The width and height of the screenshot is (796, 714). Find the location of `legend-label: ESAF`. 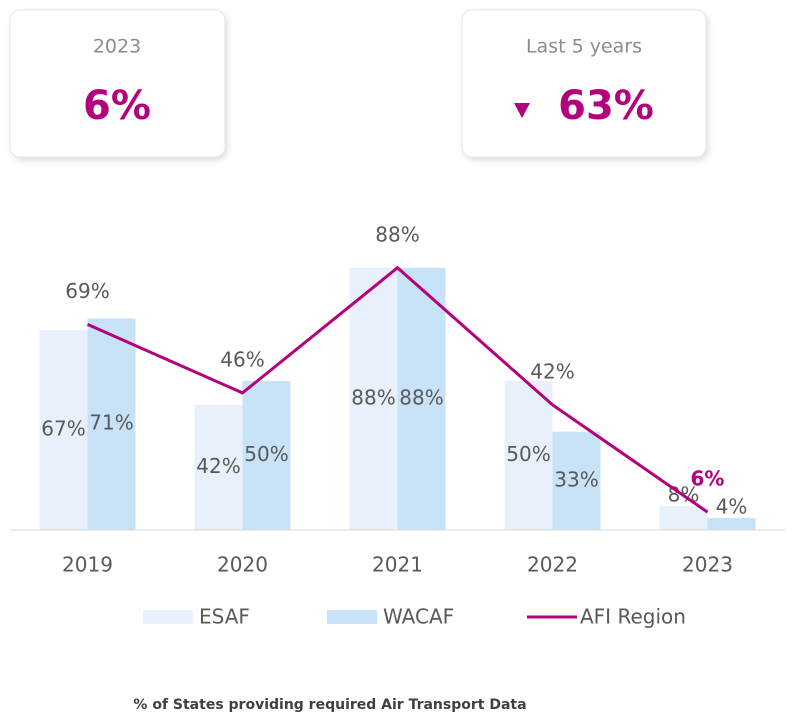

legend-label: ESAF is located at coordinates (224, 617).